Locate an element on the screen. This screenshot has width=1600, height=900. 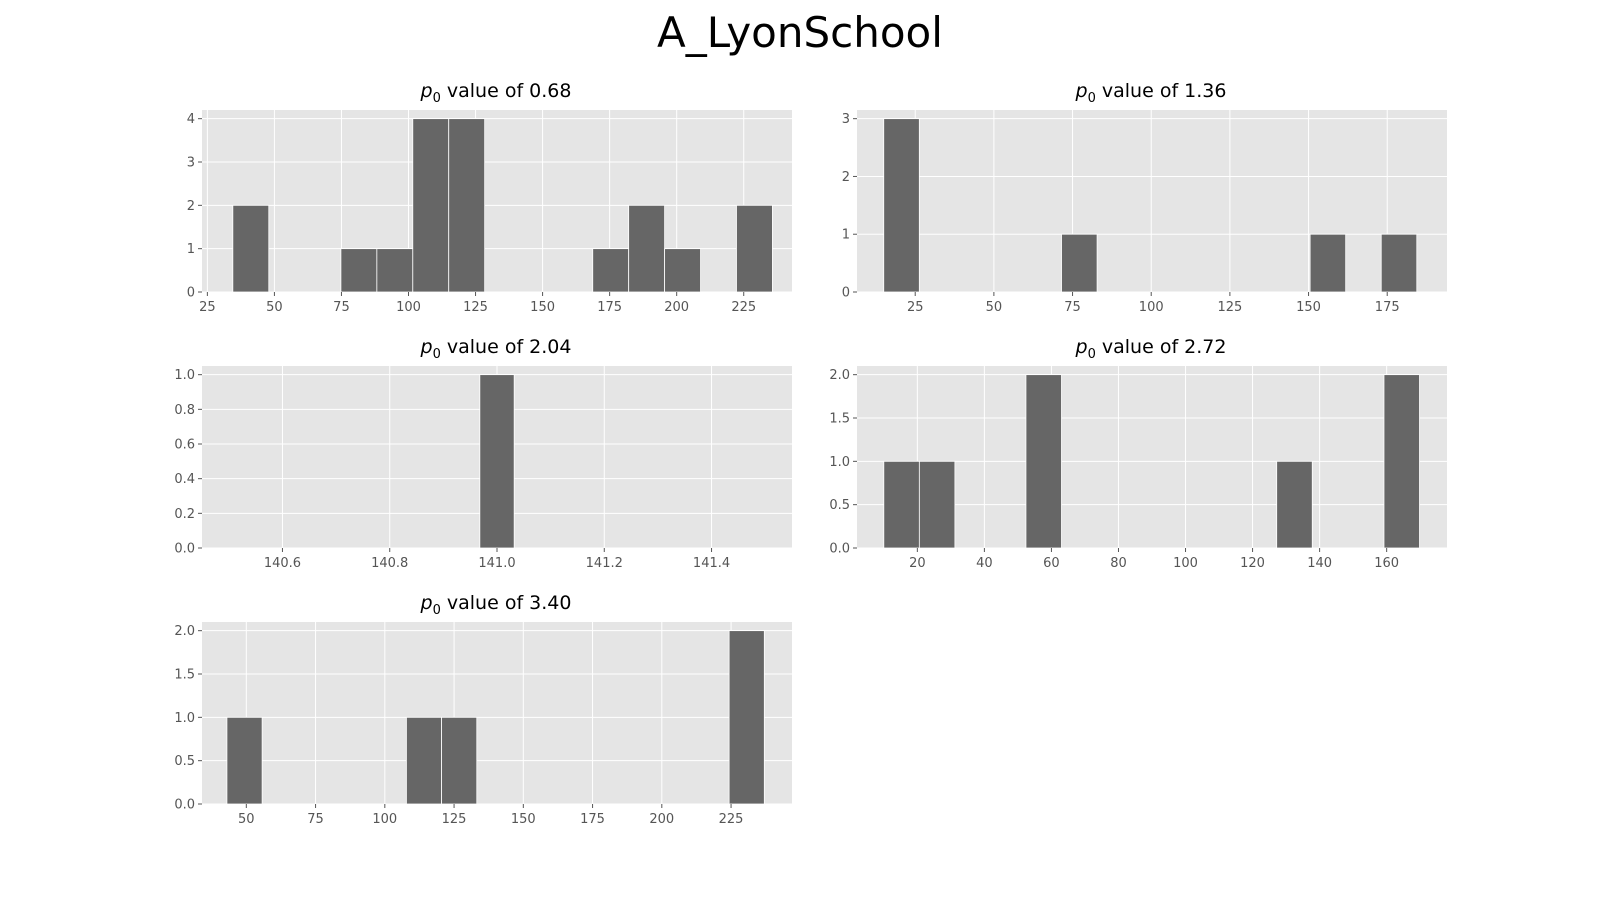
x-tick-label: 160 is located at coordinates (1386, 563).